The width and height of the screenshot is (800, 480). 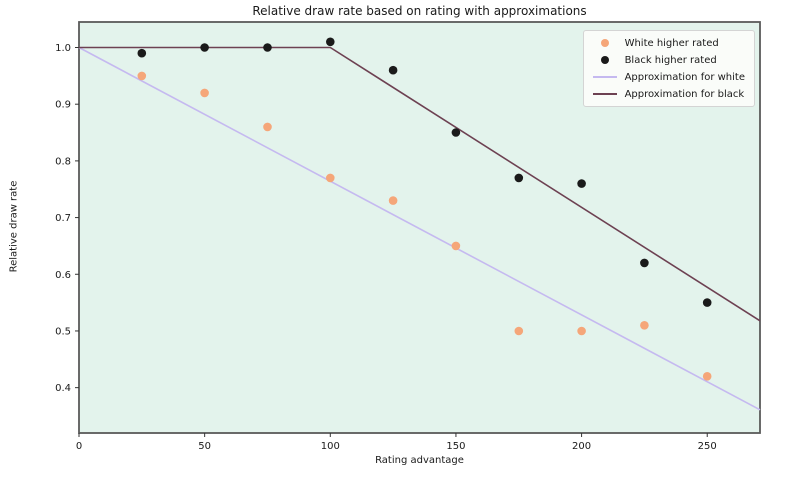 What do you see at coordinates (581, 446) in the screenshot?
I see `x-tick-label: 200` at bounding box center [581, 446].